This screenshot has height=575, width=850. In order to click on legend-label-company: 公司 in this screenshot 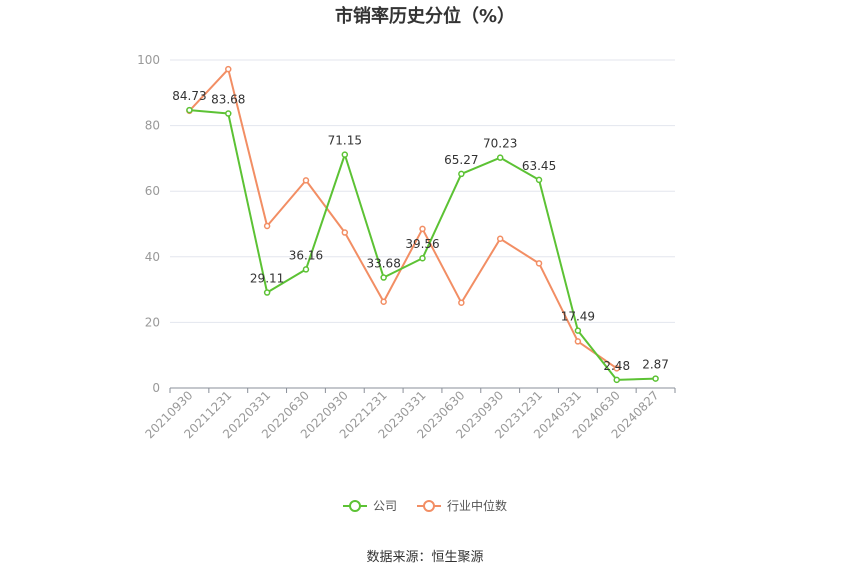, I will do `click(384, 506)`.